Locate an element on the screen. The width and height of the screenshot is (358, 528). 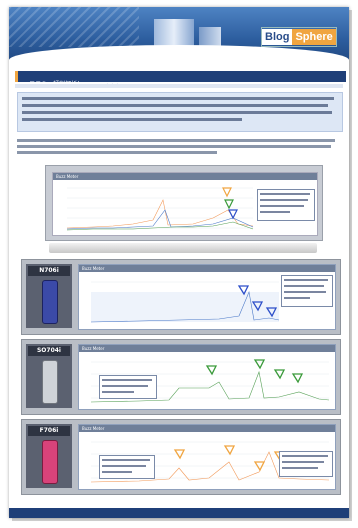
phone-panel-so704i: SO704i Buzz Meter is located at coordinates (181, 377).